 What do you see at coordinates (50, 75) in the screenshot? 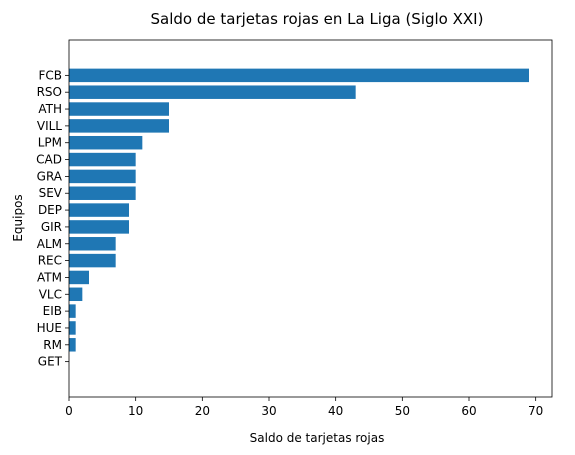
I see `y-tick-label: FCB` at bounding box center [50, 75].